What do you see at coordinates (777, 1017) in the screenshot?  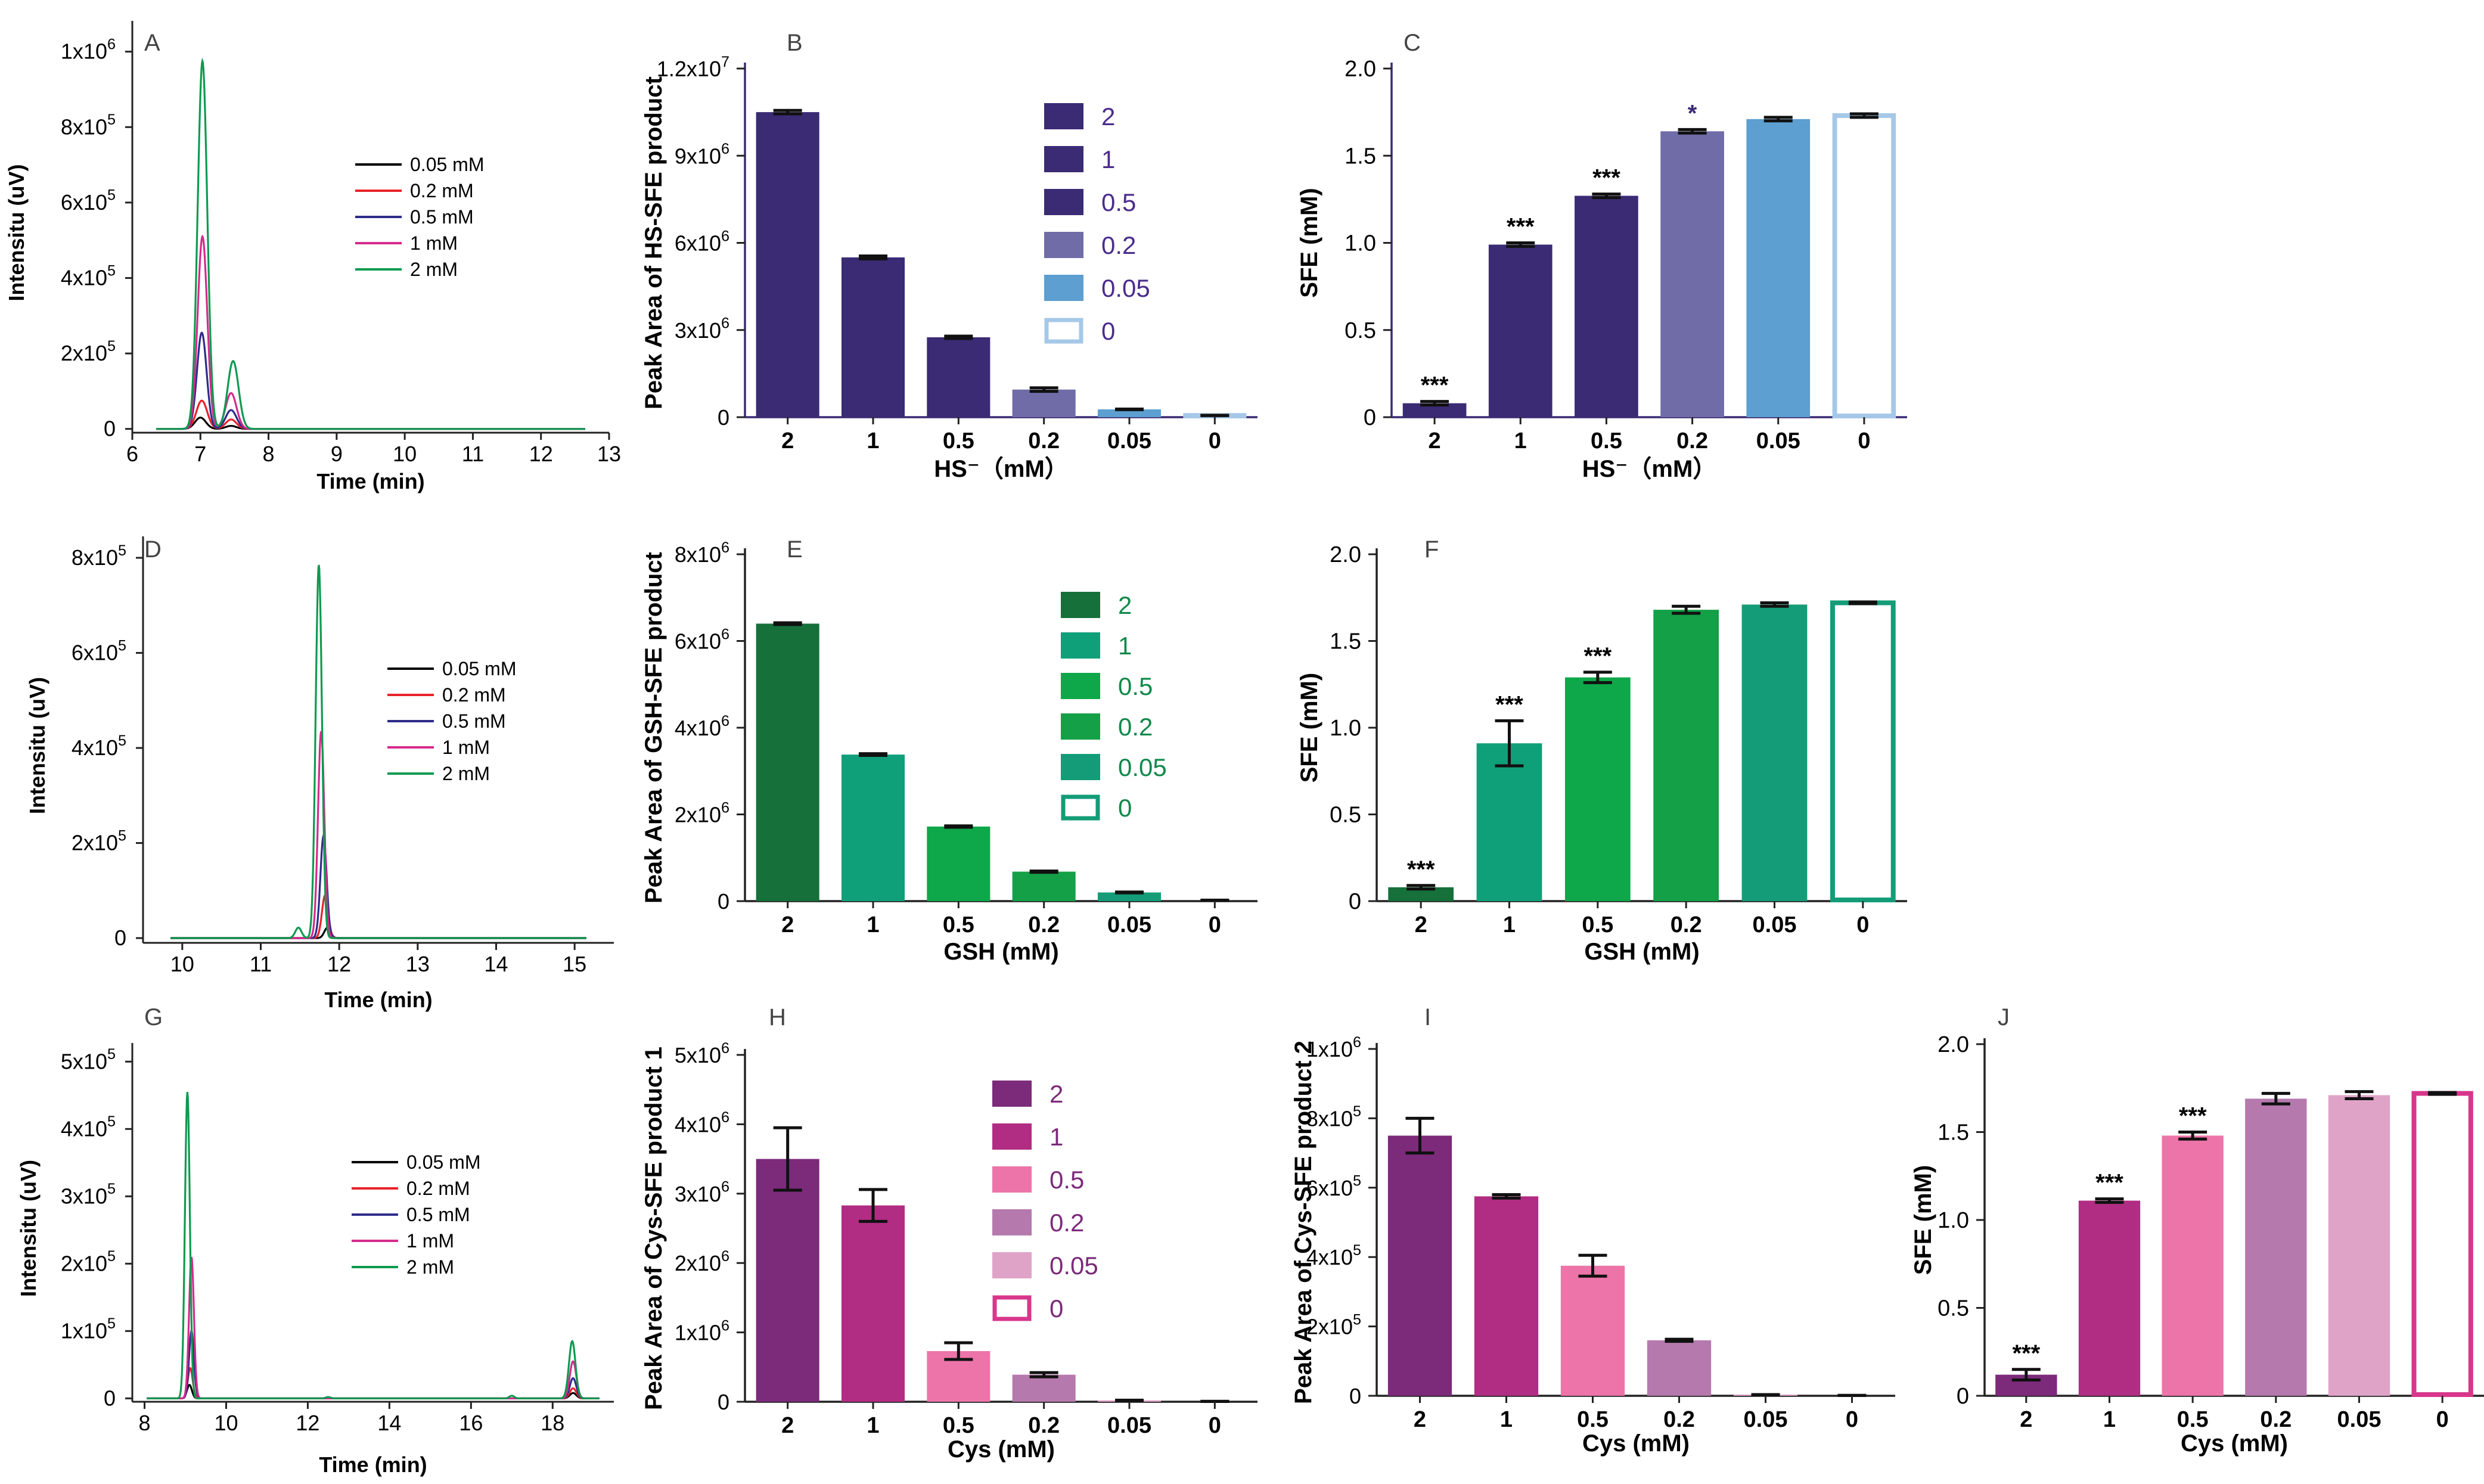 I see `panel-letter: H` at bounding box center [777, 1017].